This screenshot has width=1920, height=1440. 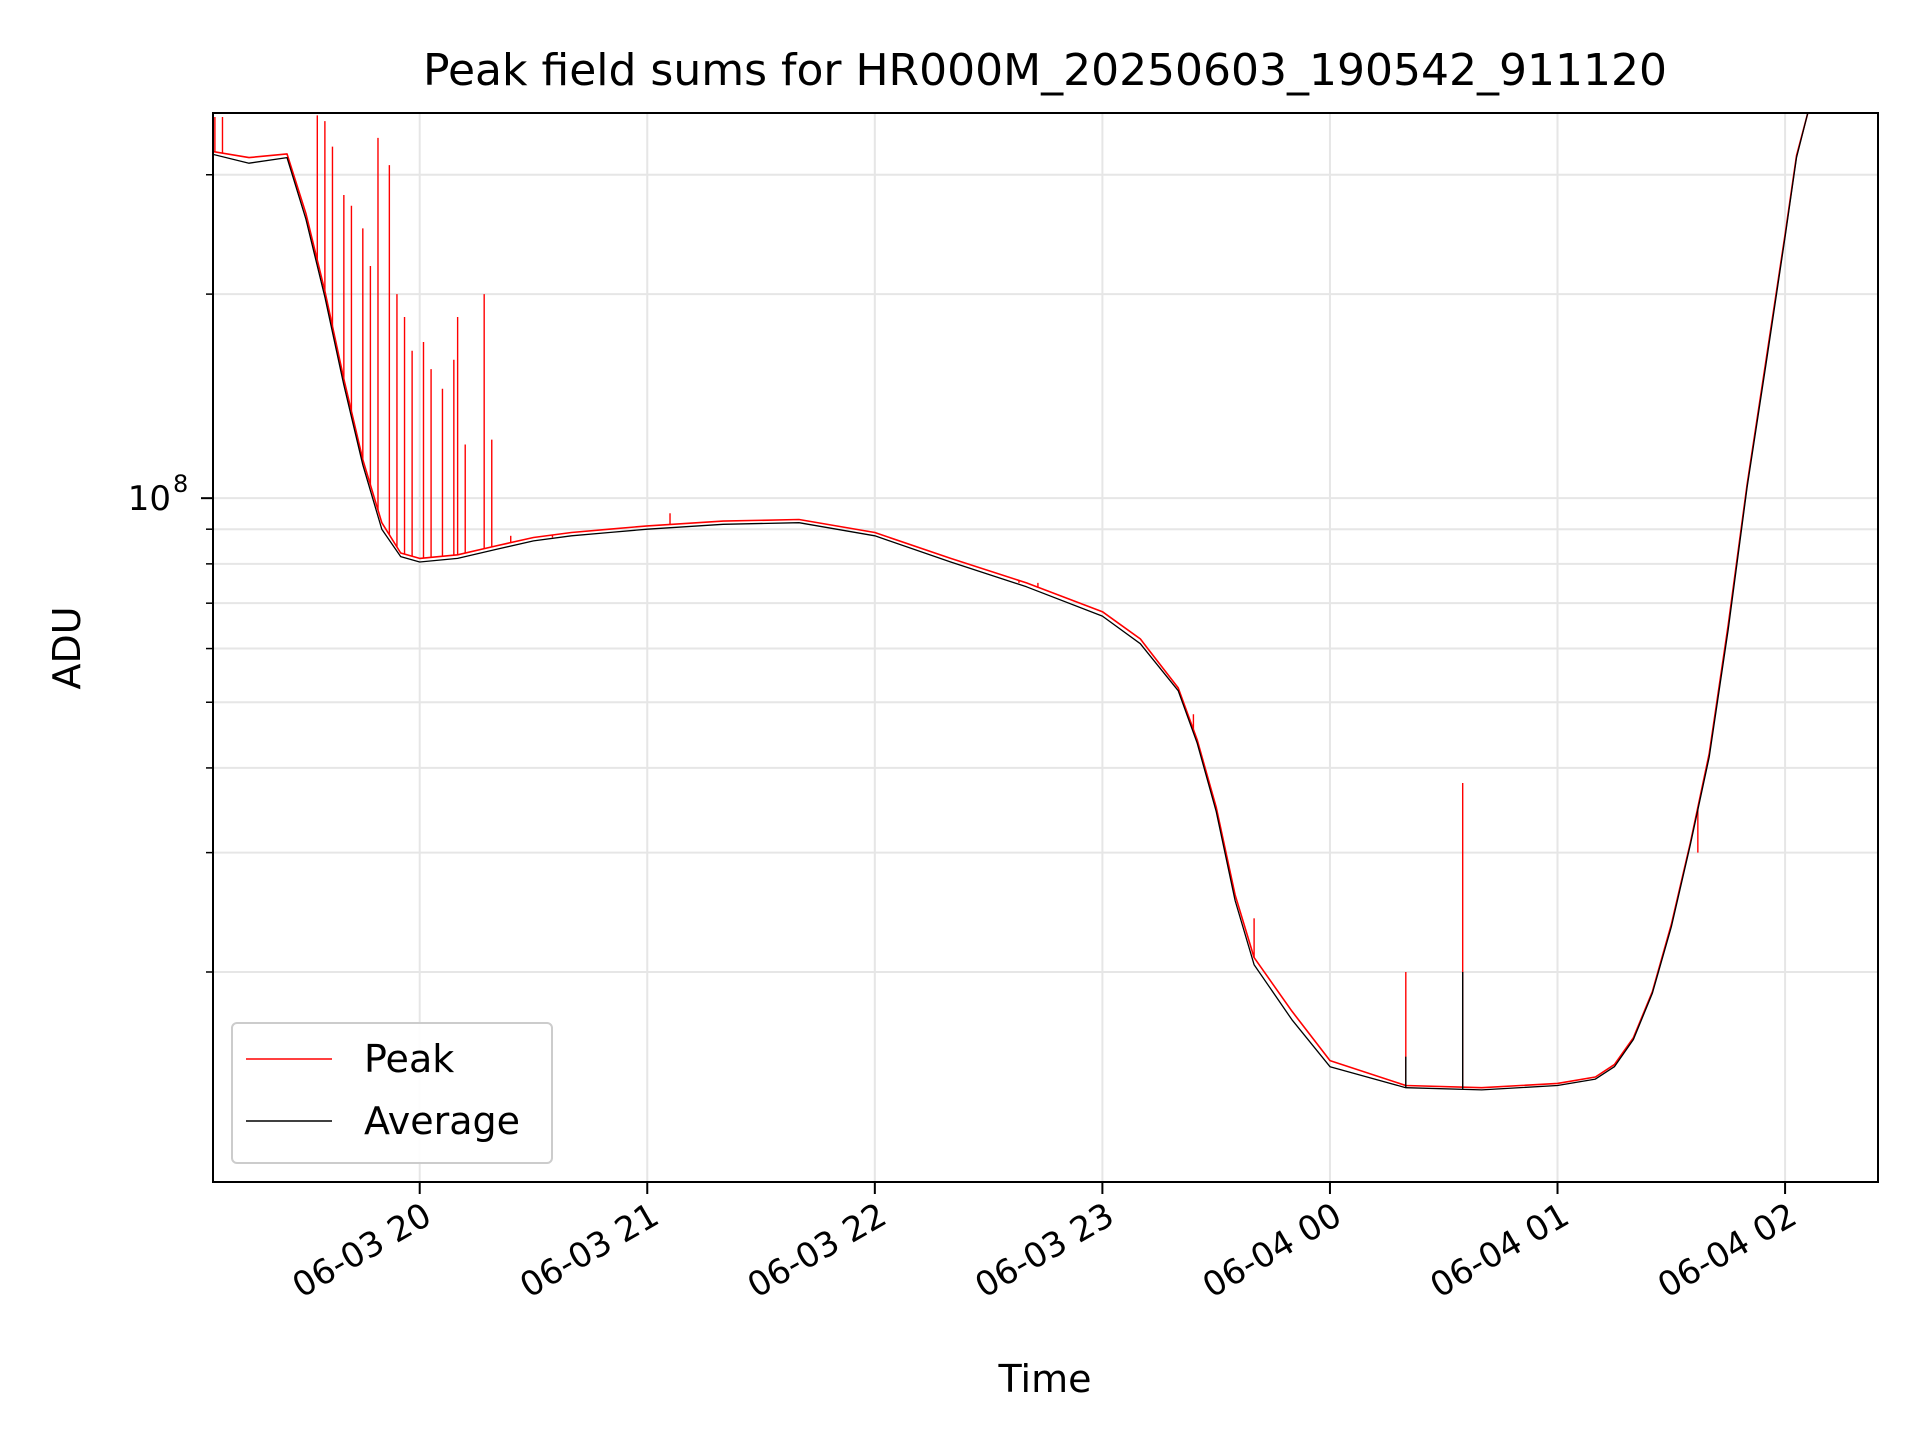 What do you see at coordinates (1045, 1379) in the screenshot?
I see `x-axis-label: Time` at bounding box center [1045, 1379].